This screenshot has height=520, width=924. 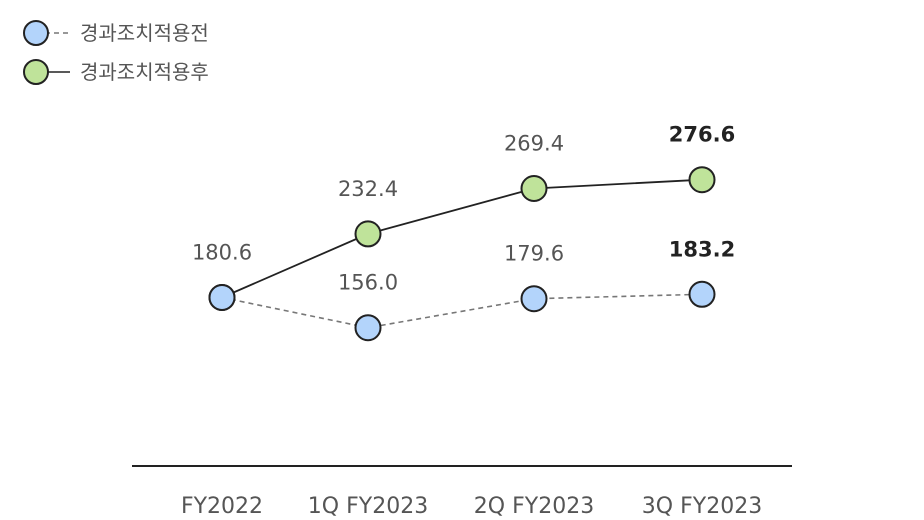 I want to click on x-tick-label-2: 1Q FY2023, so click(x=368, y=506).